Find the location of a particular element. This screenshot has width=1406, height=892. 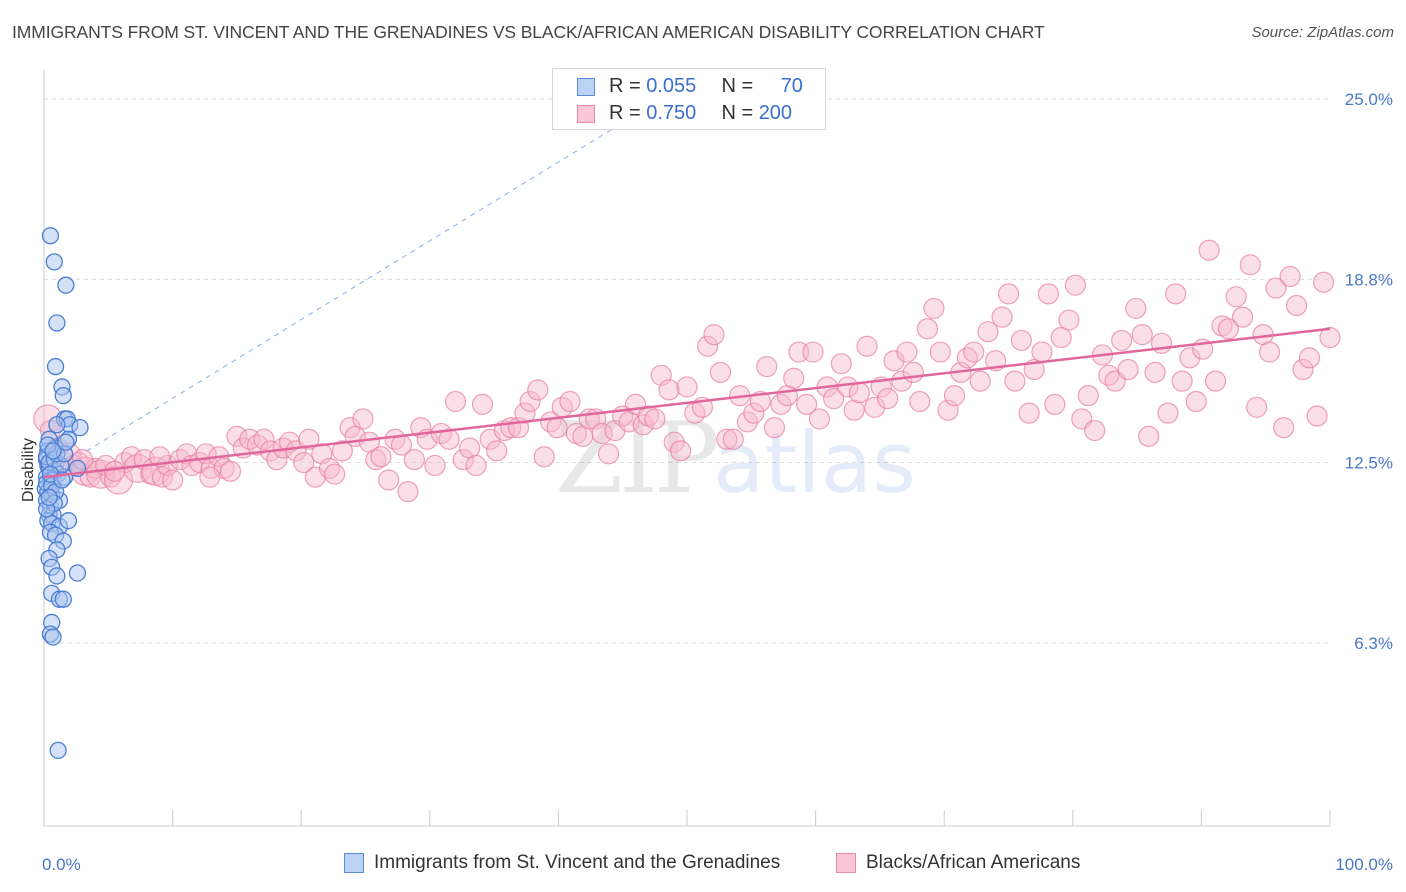

source-label: Source: ZipAtlas.com is located at coordinates (1322, 32).